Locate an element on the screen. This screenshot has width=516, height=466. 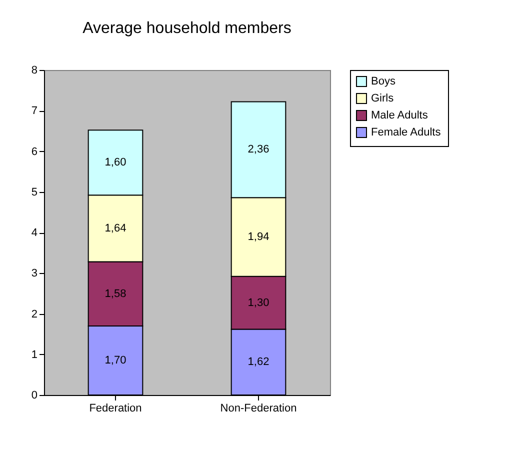
legend-label: Female Adults is located at coordinates (406, 132).